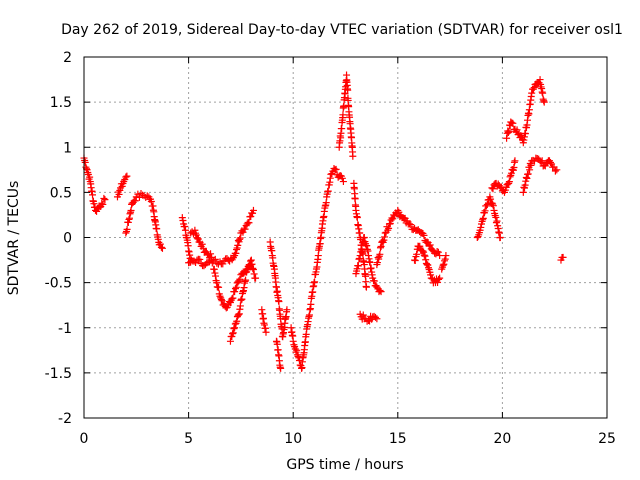 This screenshot has height=480, width=640. What do you see at coordinates (14, 238) in the screenshot?
I see `y-axis-label: SDTVAR / TECUs` at bounding box center [14, 238].